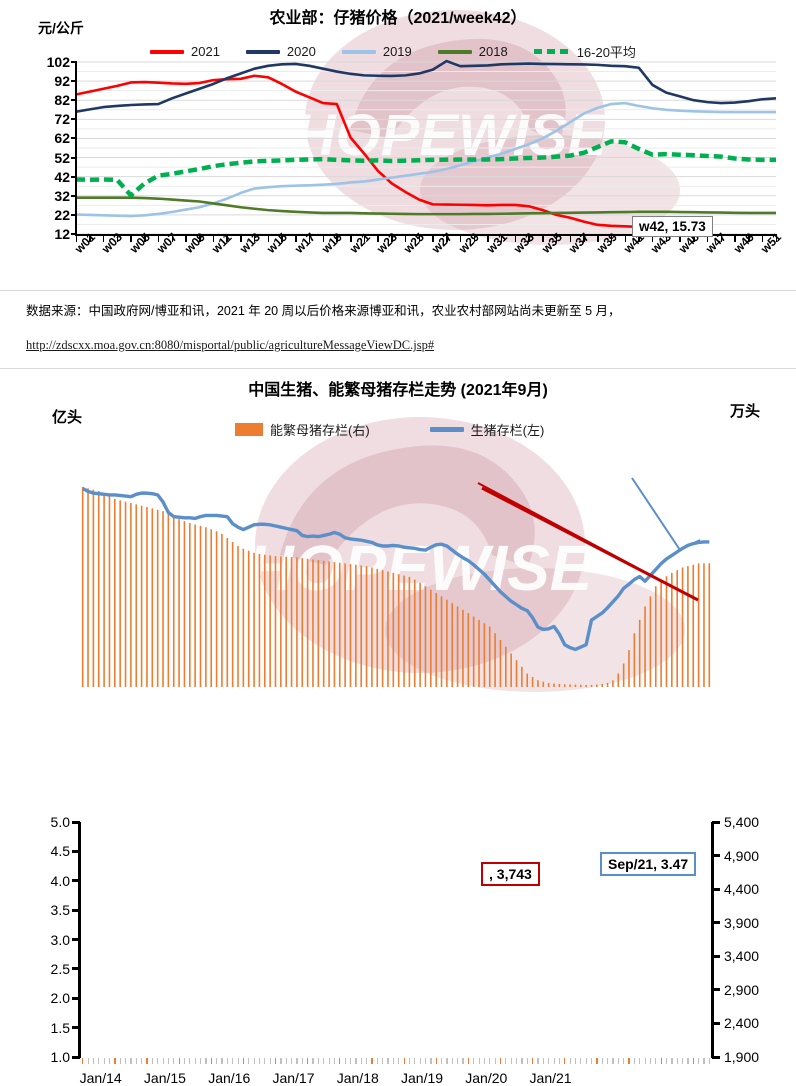 This screenshot has width=796, height=1086. Describe the element at coordinates (301, 51) in the screenshot. I see `legend-label-2020: 2020` at that location.